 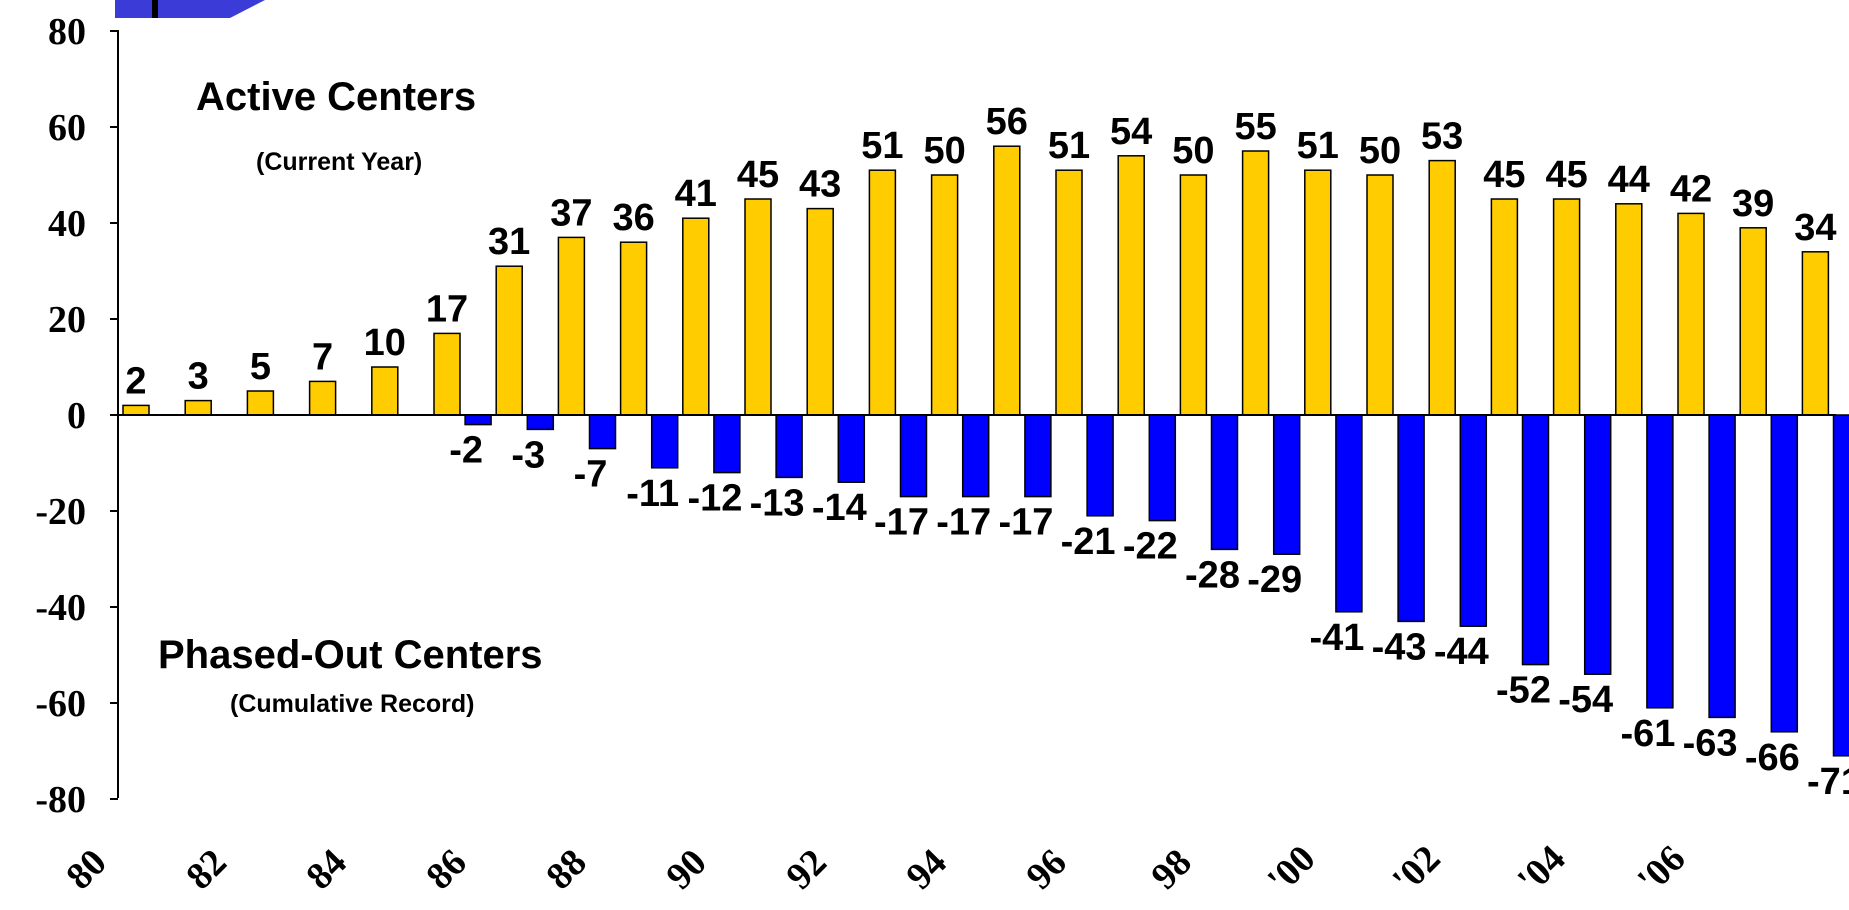 What do you see at coordinates (60, 800) in the screenshot?
I see `y-tick-label: -80` at bounding box center [60, 800].